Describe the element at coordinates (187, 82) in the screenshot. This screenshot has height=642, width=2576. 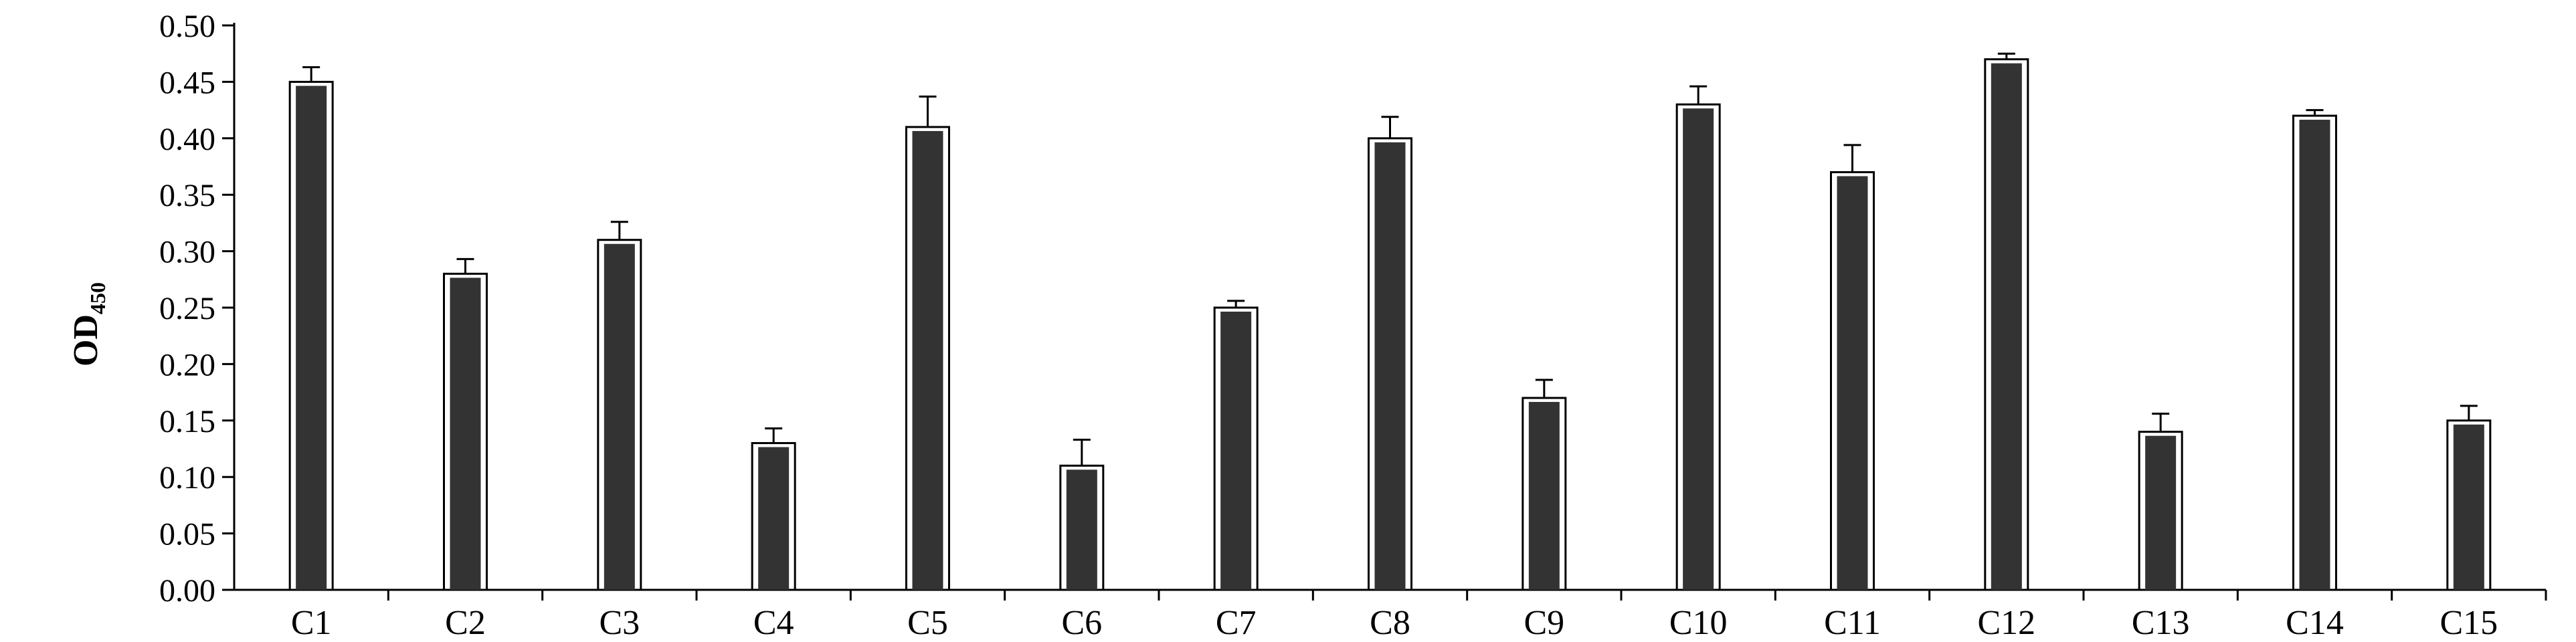
I see `y-tick-label: 0.45` at that location.